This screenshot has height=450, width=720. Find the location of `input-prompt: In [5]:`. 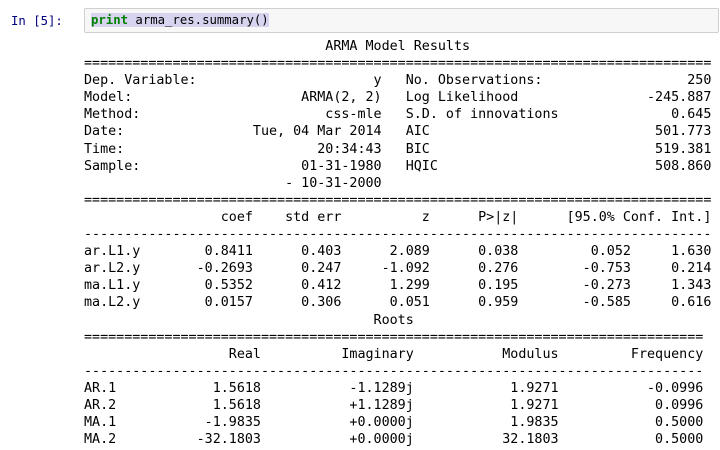

input-prompt: In [5]: is located at coordinates (37, 21).